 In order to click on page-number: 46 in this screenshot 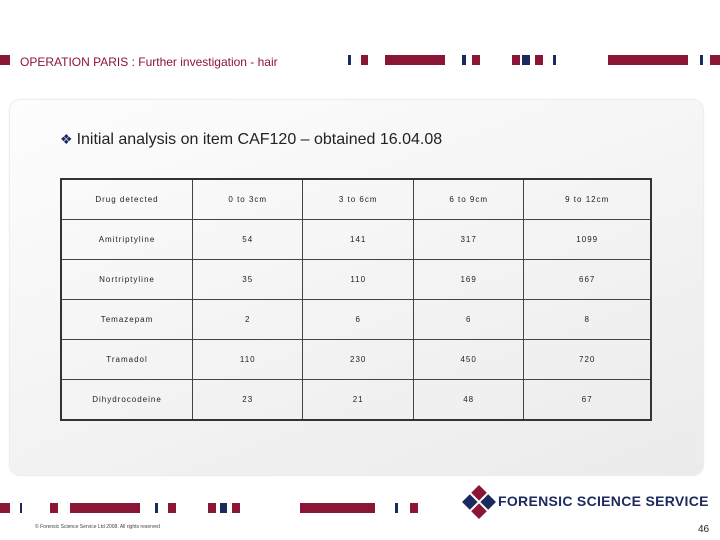, I will do `click(704, 529)`.